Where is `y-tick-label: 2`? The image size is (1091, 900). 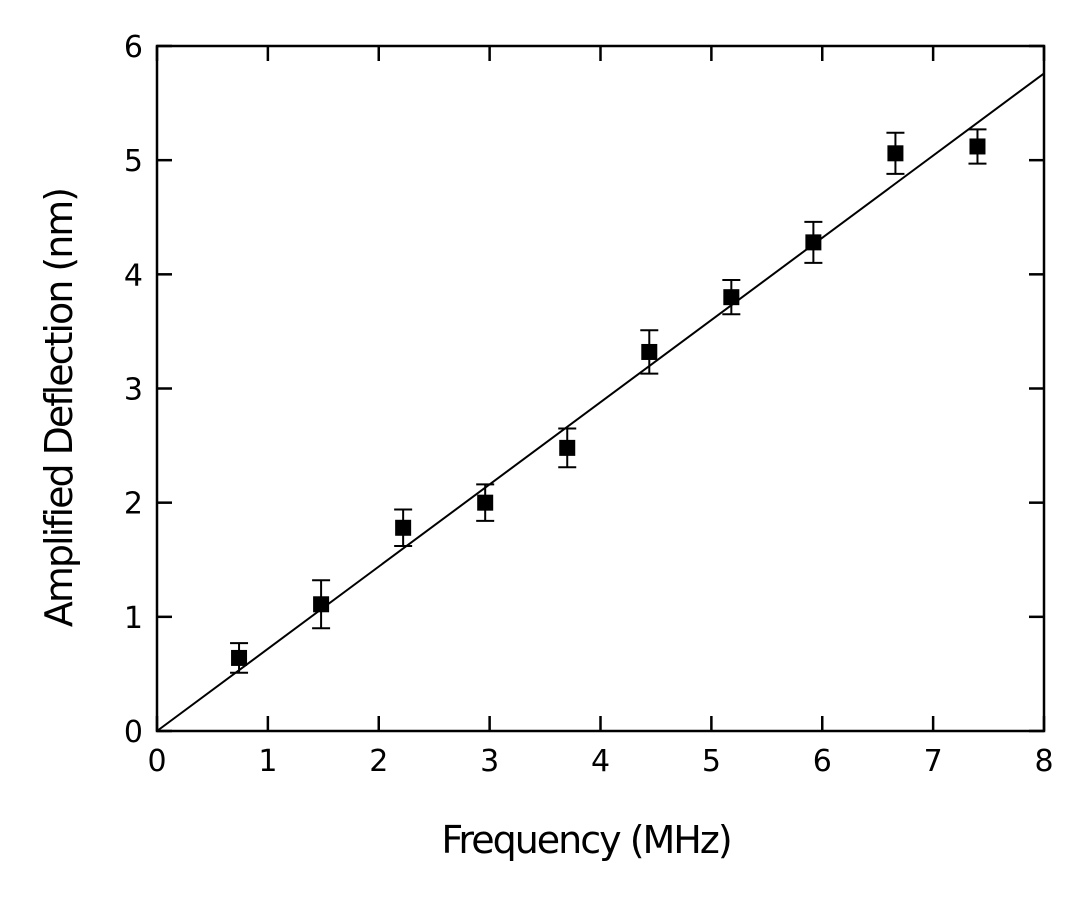
y-tick-label: 2 is located at coordinates (133, 504).